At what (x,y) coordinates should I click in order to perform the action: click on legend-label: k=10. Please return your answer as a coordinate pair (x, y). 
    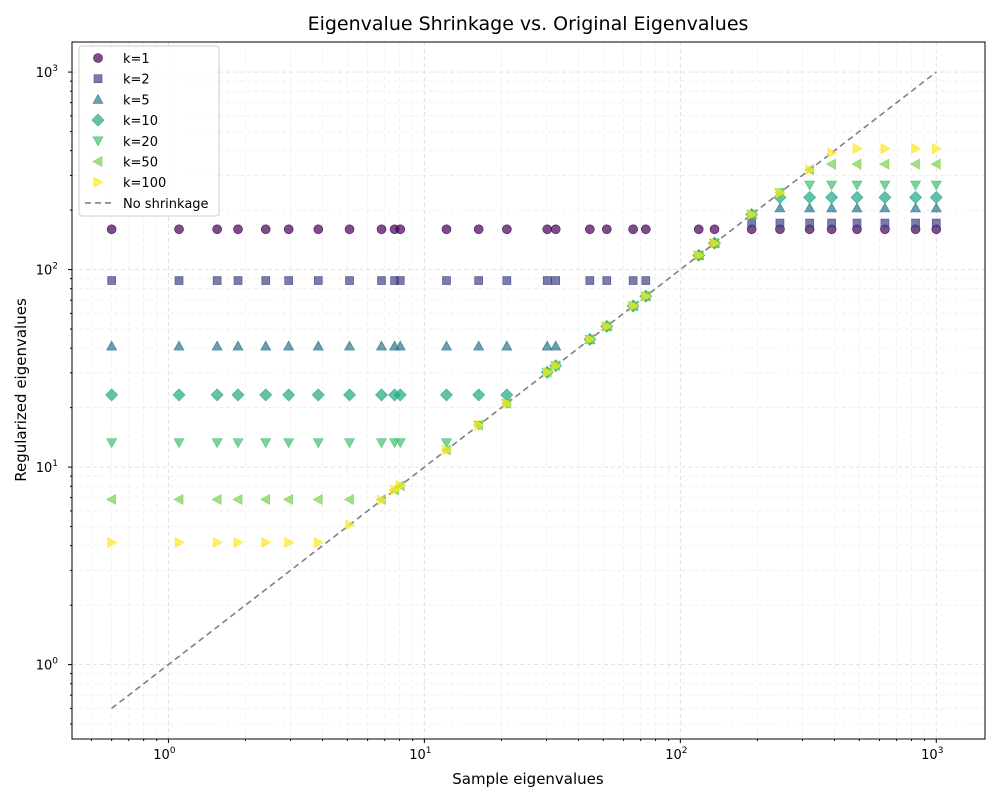
    Looking at the image, I should click on (140, 121).